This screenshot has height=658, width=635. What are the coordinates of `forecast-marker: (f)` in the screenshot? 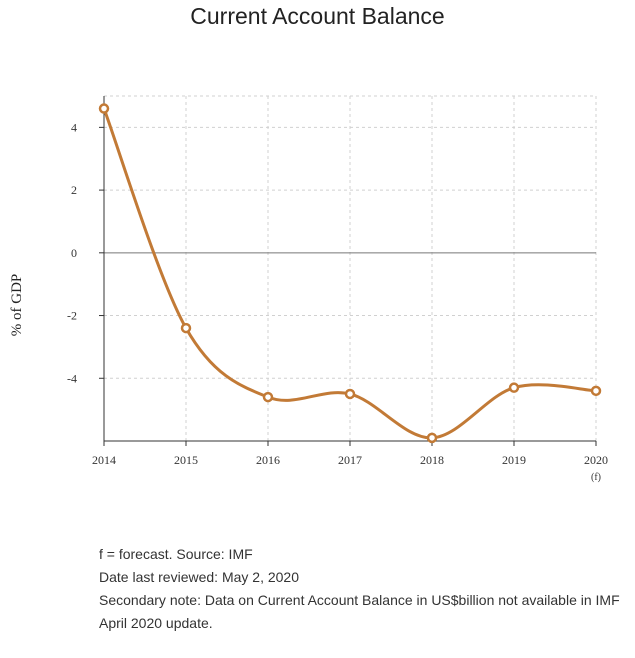 It's located at (596, 477).